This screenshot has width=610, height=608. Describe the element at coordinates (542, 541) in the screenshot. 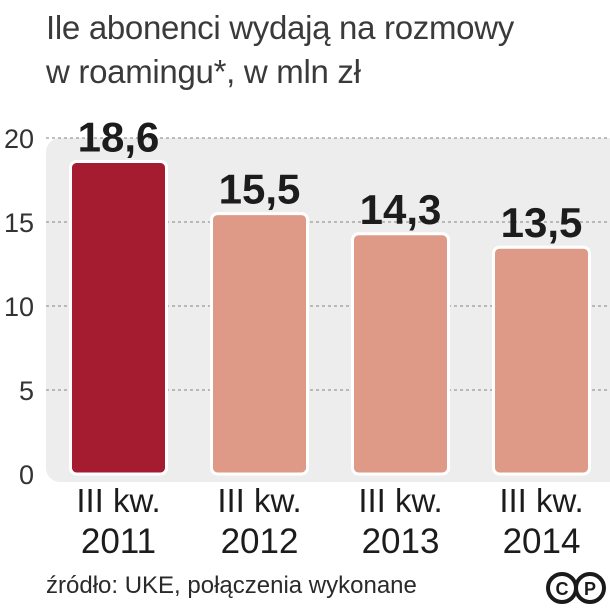

I see `x-tick-label: 2014` at that location.